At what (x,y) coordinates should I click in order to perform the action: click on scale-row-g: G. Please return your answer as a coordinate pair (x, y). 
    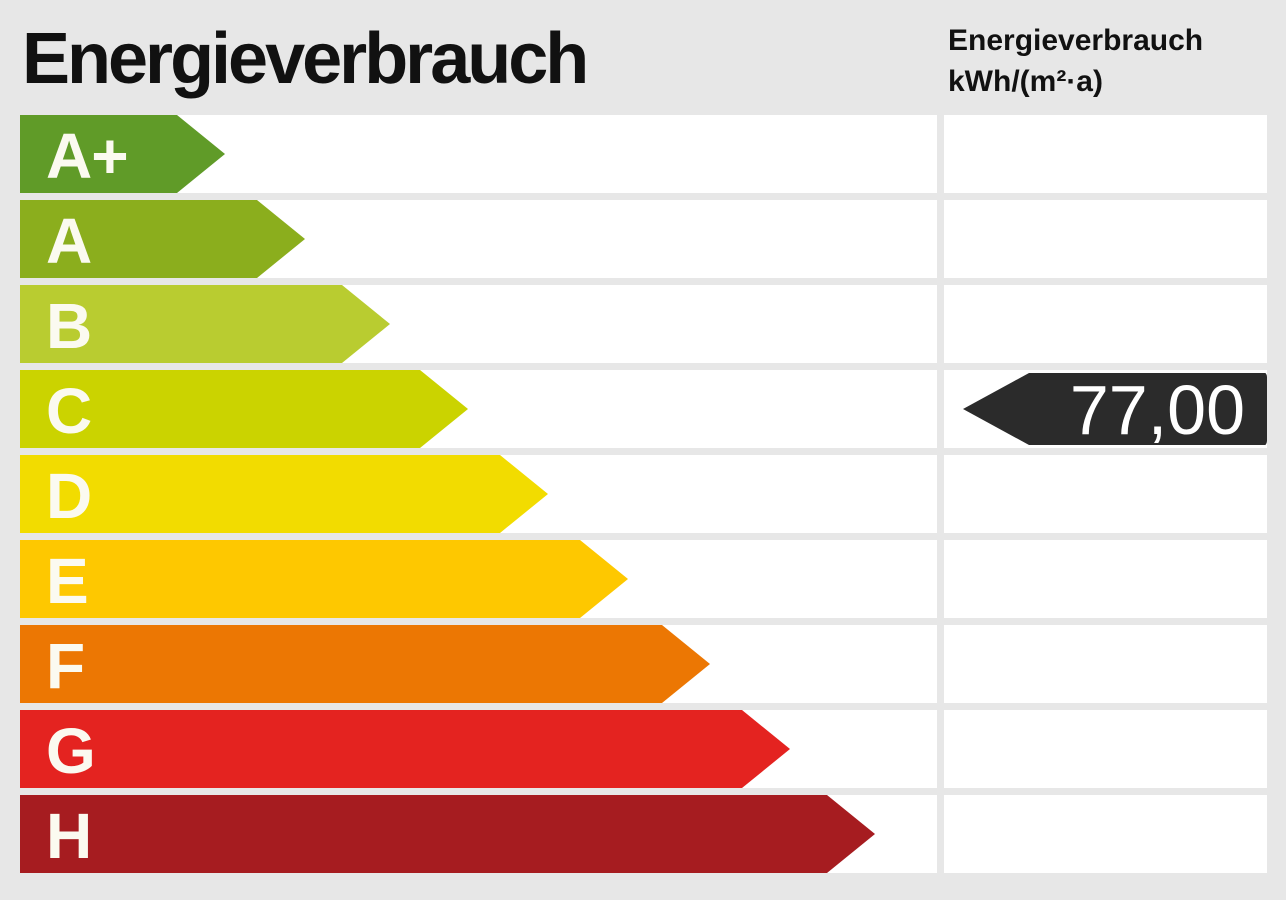
    Looking at the image, I should click on (643, 749).